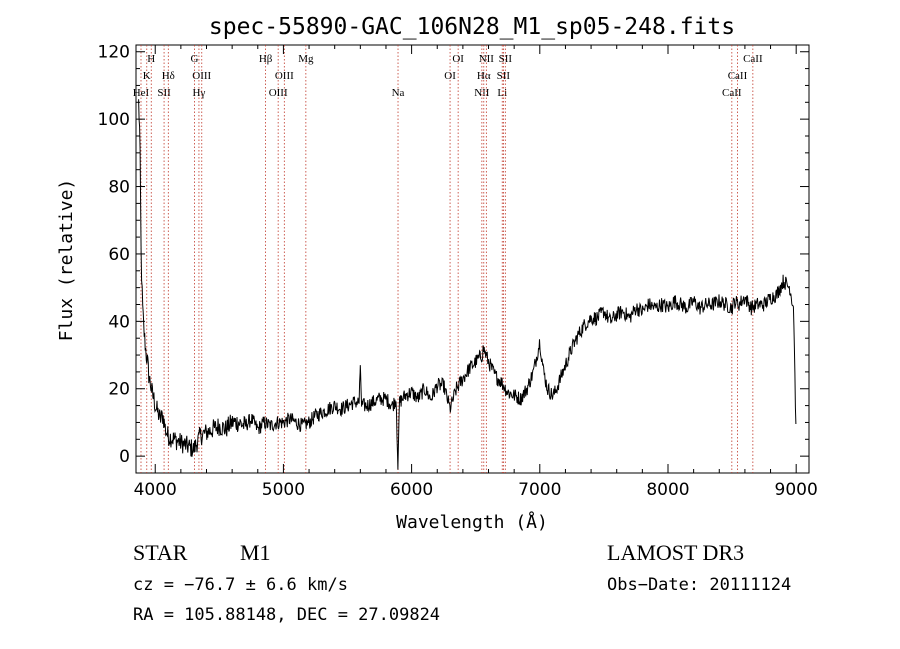 This screenshot has width=900, height=649. Describe the element at coordinates (472, 522) in the screenshot. I see `x-axis-label: Wavelength (Å)` at that location.